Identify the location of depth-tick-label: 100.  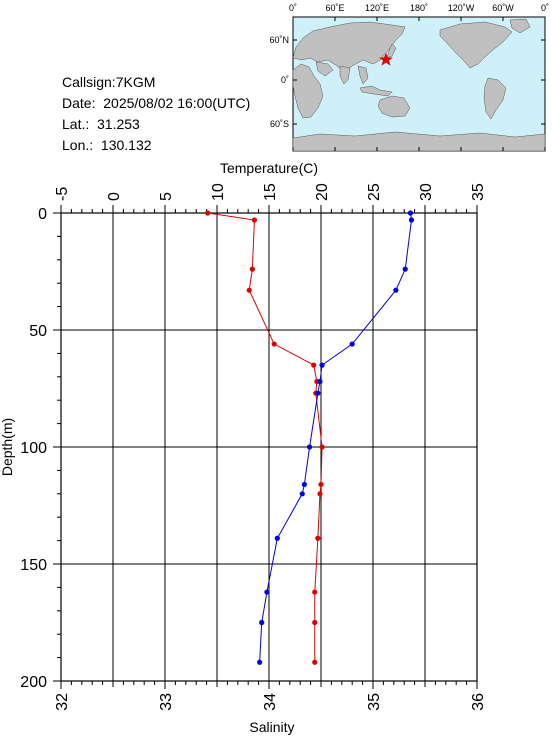
(33, 448).